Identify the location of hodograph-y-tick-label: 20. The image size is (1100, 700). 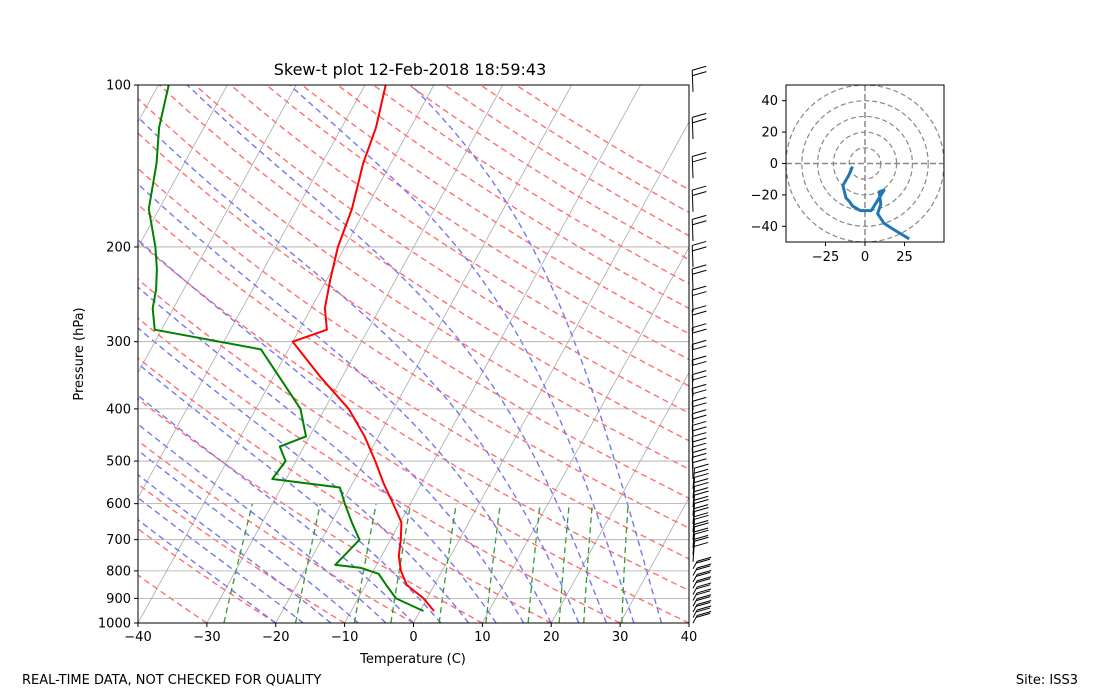
(769, 133).